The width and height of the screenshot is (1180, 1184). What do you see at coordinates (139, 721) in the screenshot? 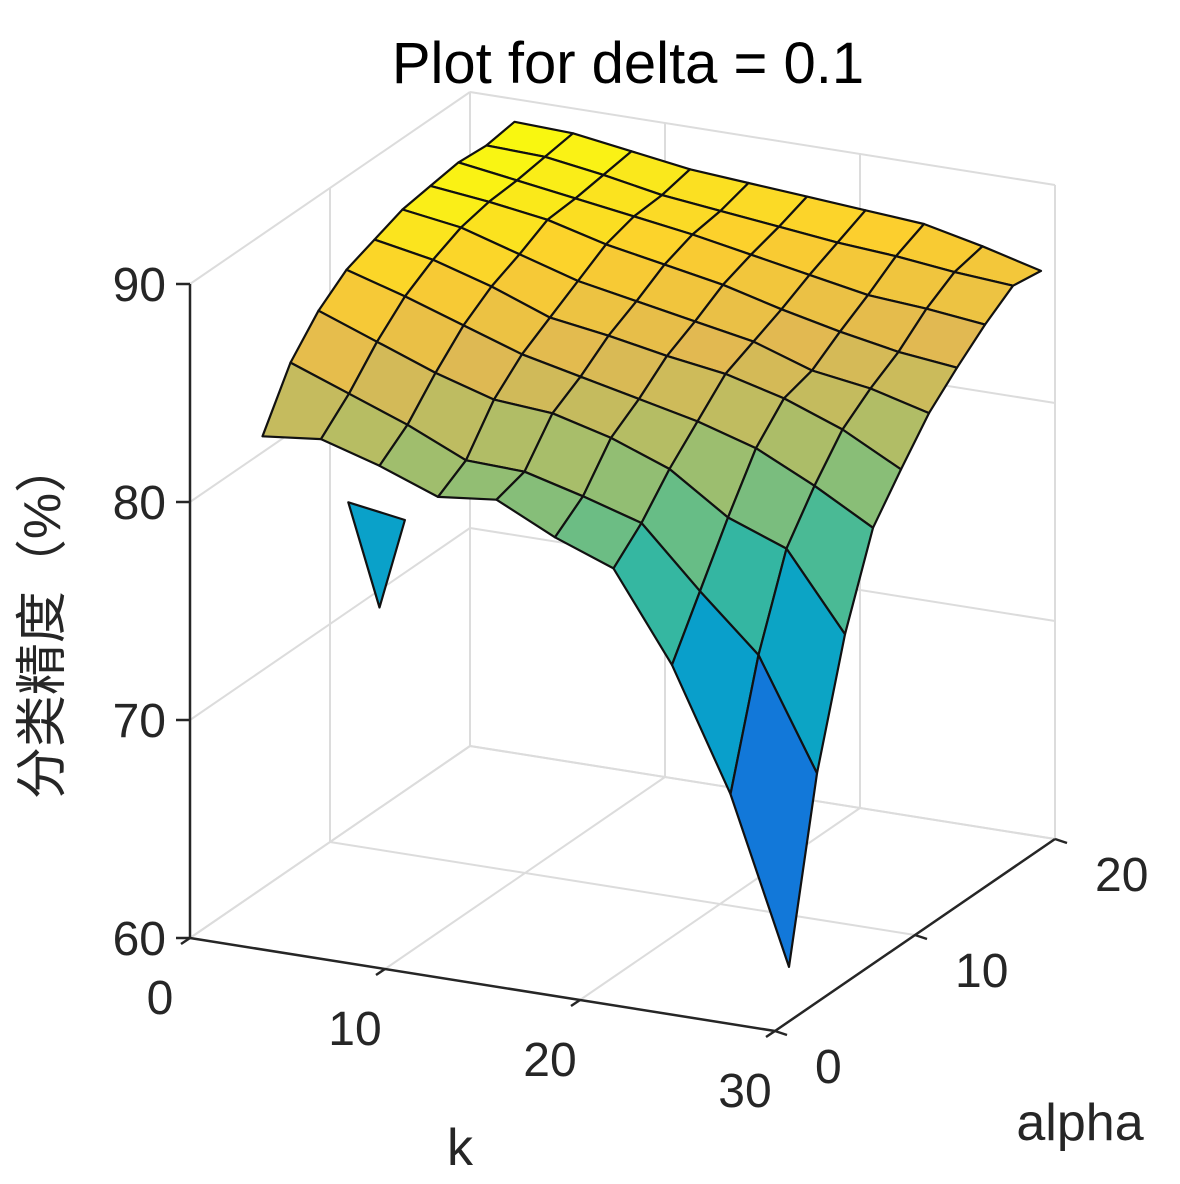
I see `z-tick-label: 70` at bounding box center [139, 721].